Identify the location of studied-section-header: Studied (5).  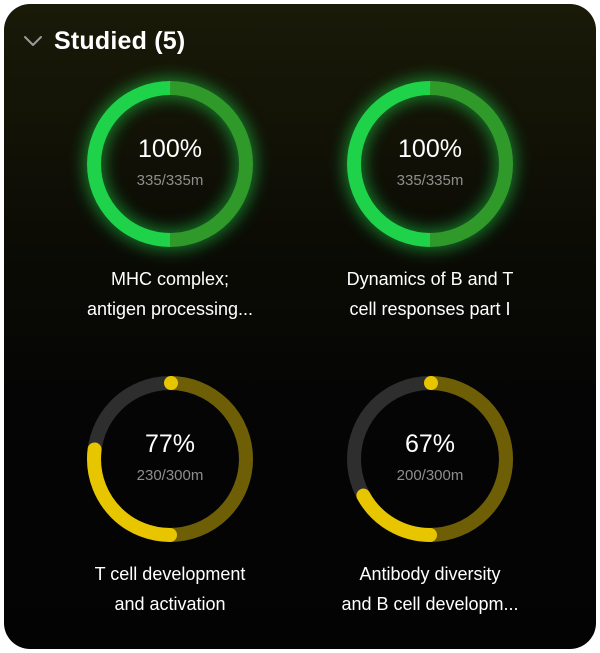
(103, 41).